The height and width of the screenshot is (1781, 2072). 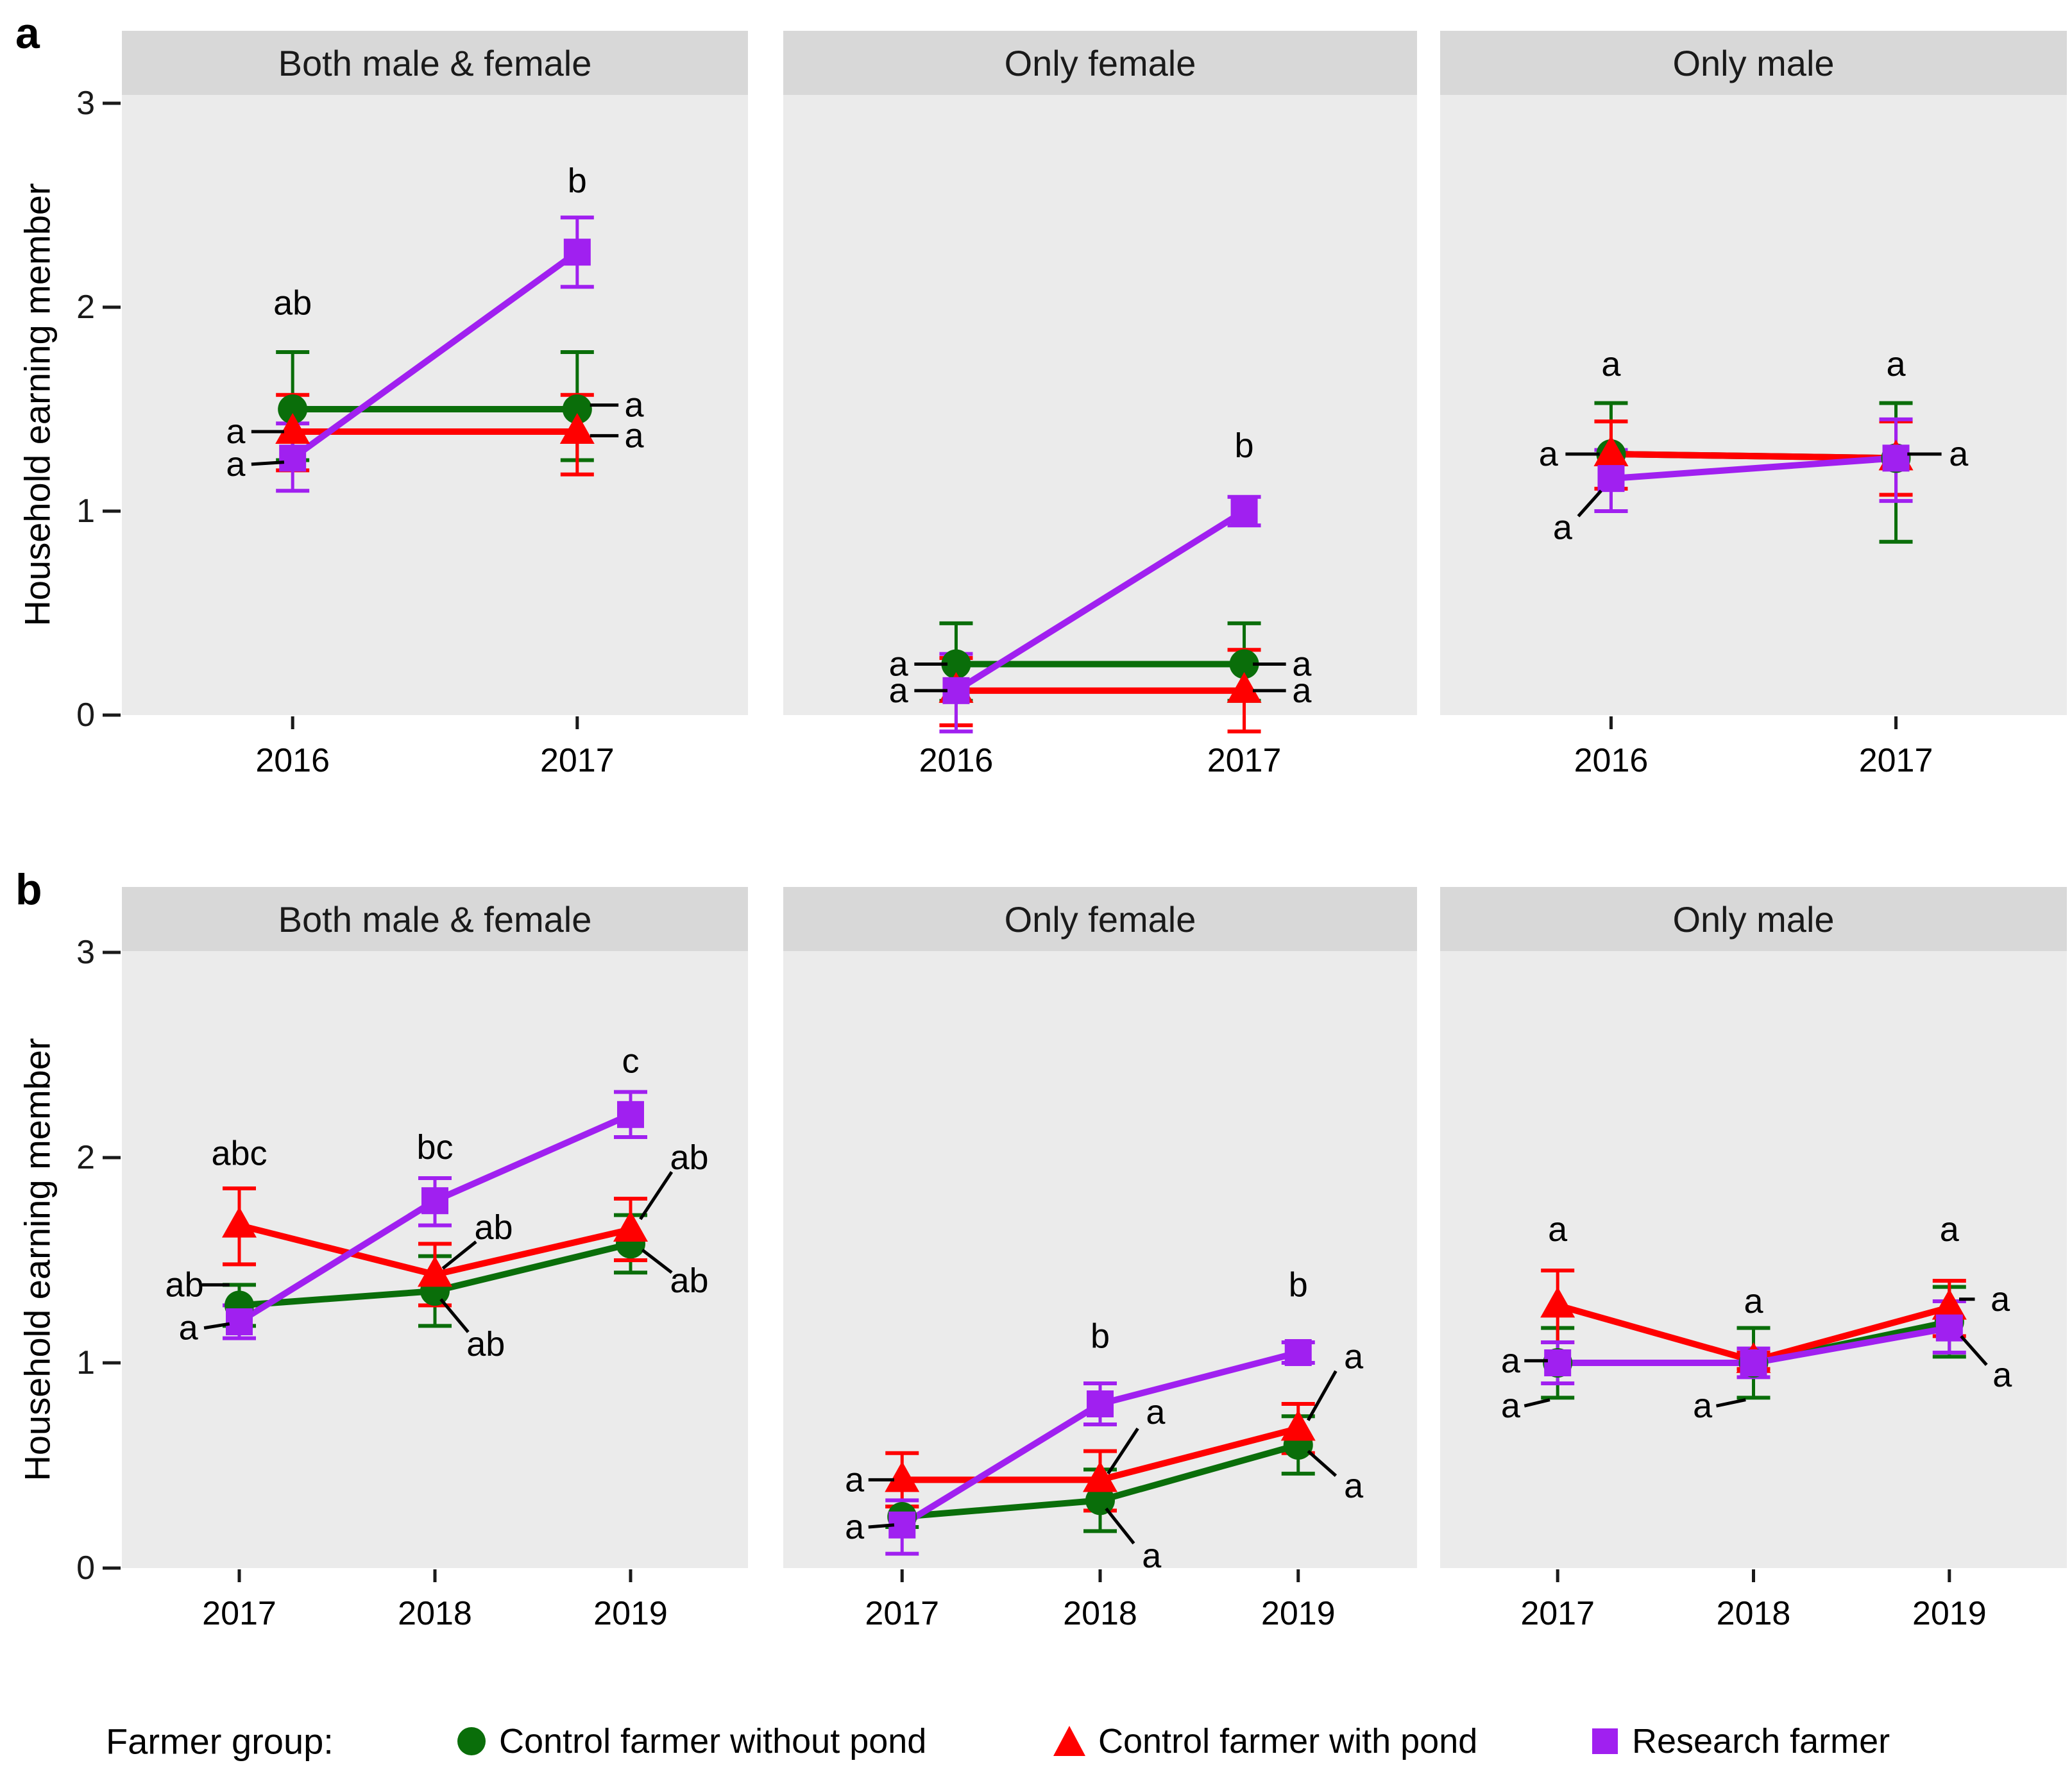 I want to click on legend-title: Farmer group:, so click(x=220, y=1741).